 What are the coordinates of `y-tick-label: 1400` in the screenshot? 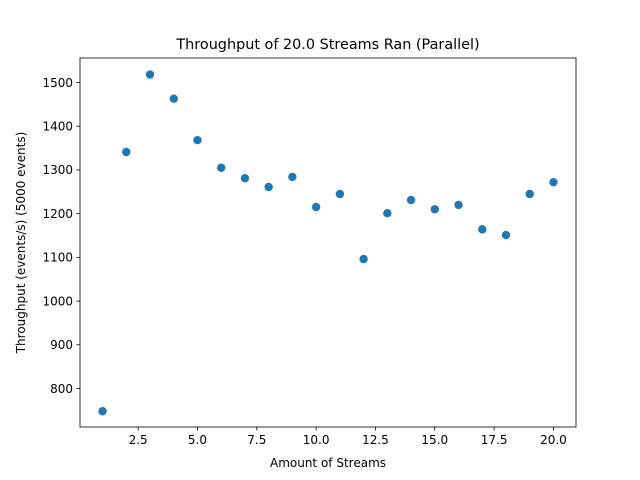 It's located at (57, 127).